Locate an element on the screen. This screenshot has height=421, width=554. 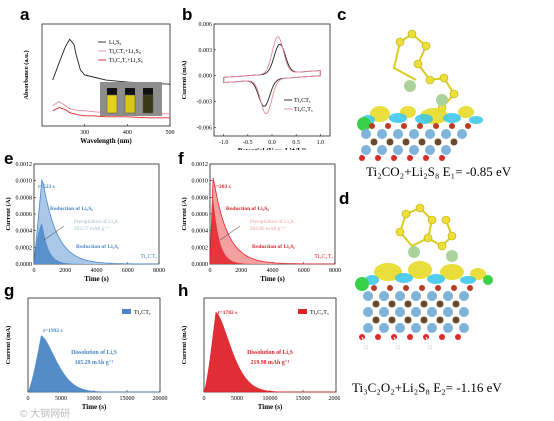
annotation-capacity: 284.86 mAh g⁻¹ is located at coordinates (267, 229).